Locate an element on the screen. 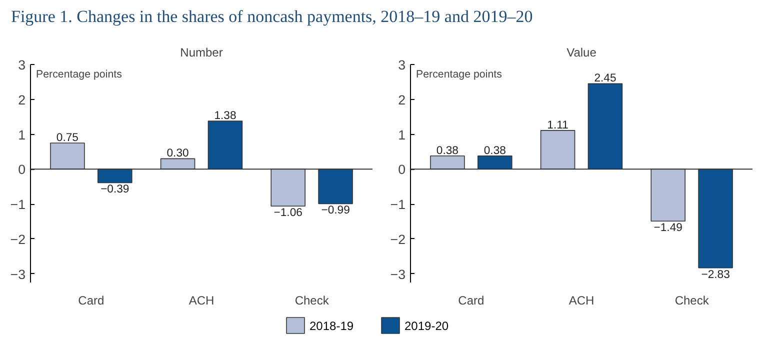  data-label: −1.06 is located at coordinates (288, 213).